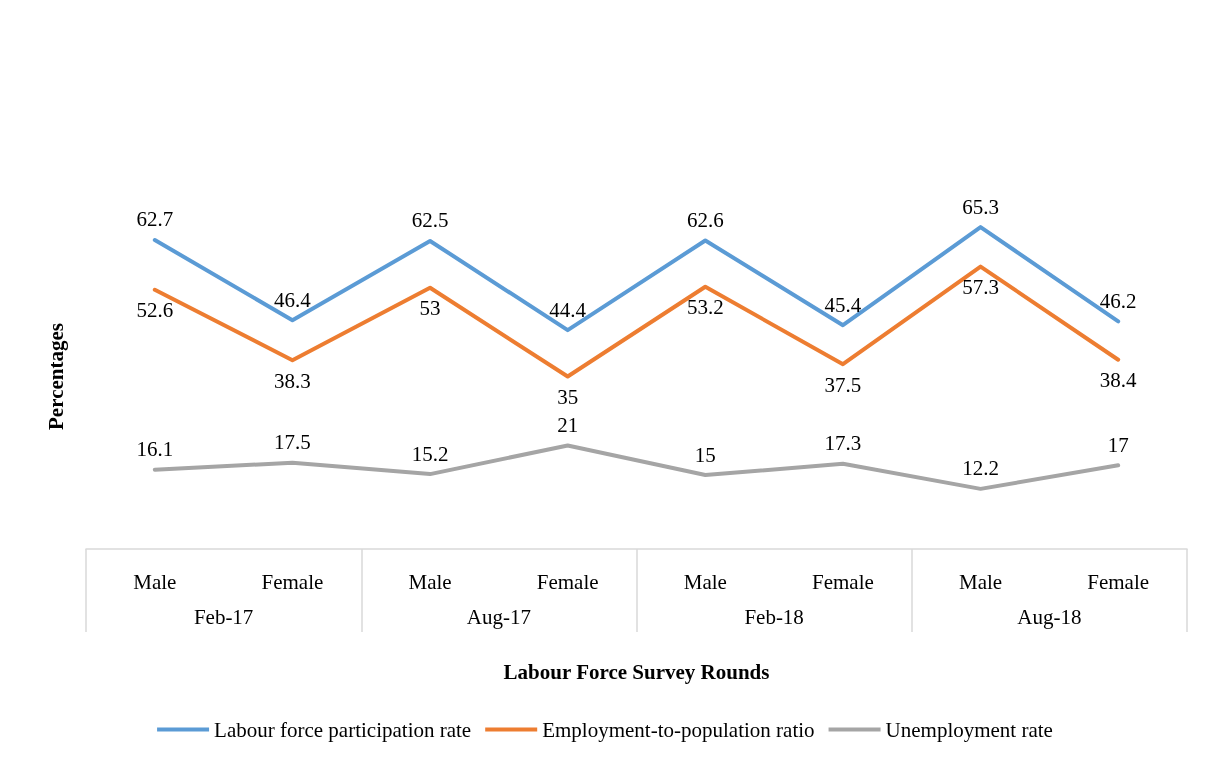  I want to click on data-label: 65.3, so click(980, 206).